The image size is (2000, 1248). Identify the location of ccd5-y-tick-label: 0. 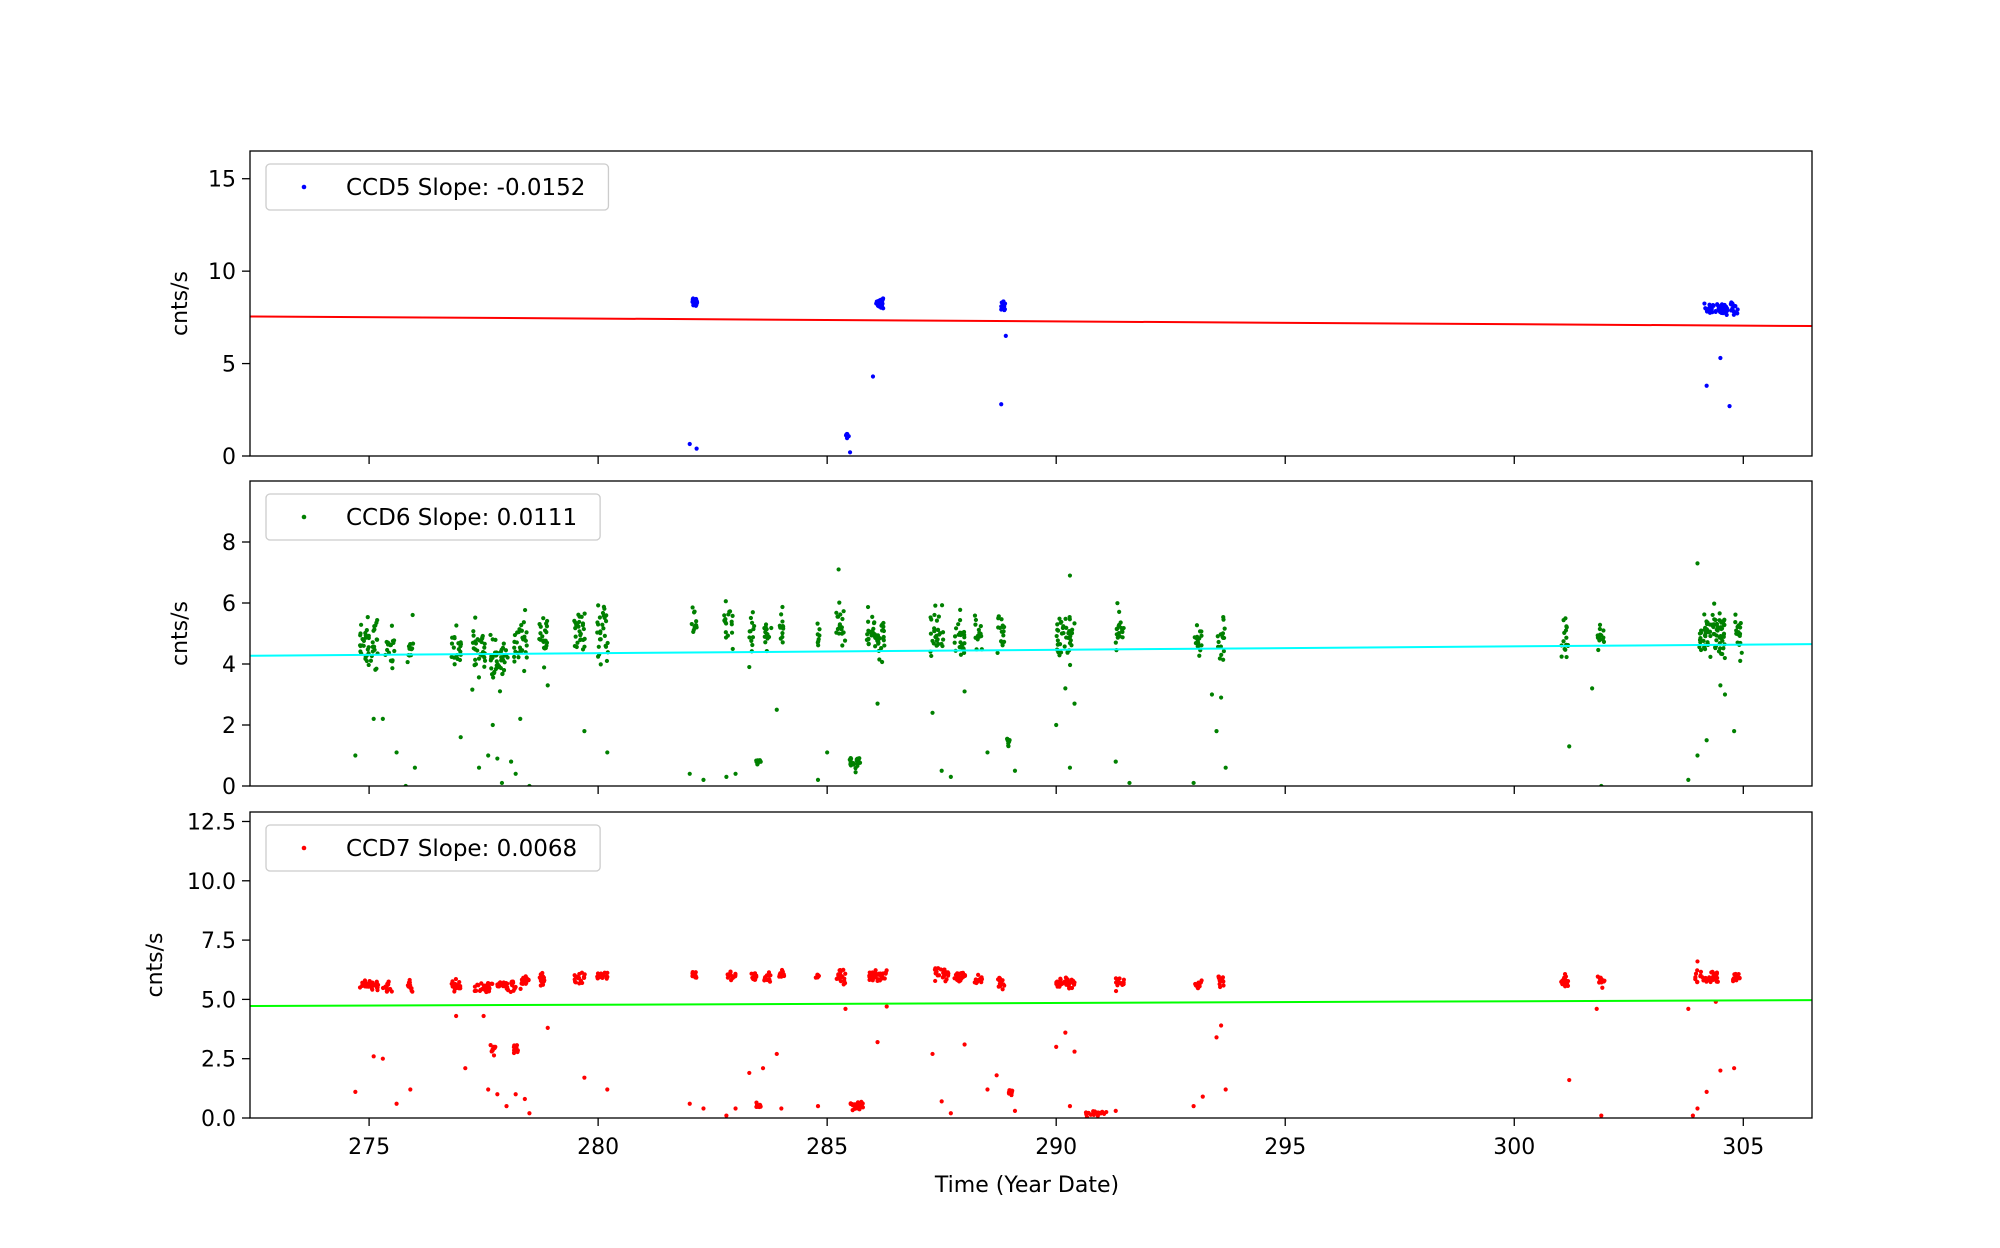
(229, 457).